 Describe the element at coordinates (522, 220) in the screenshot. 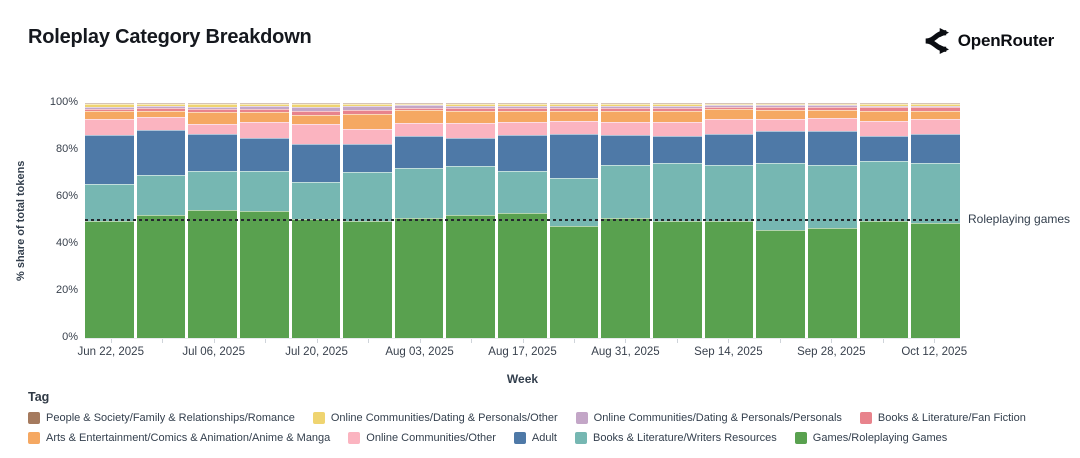

I see `reference-line-50pct` at that location.